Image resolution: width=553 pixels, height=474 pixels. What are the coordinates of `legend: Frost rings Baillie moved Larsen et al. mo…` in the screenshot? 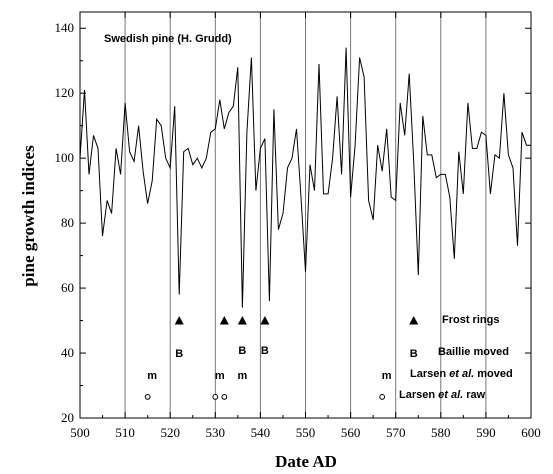 It's located at (456, 357).